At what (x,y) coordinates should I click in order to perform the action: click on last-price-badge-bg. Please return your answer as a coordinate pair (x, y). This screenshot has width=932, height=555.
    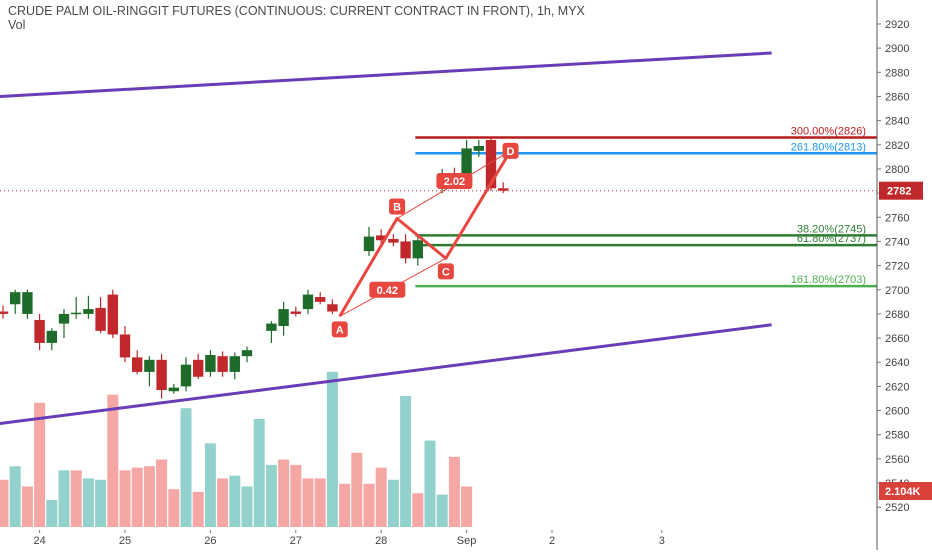
    Looking at the image, I should click on (901, 190).